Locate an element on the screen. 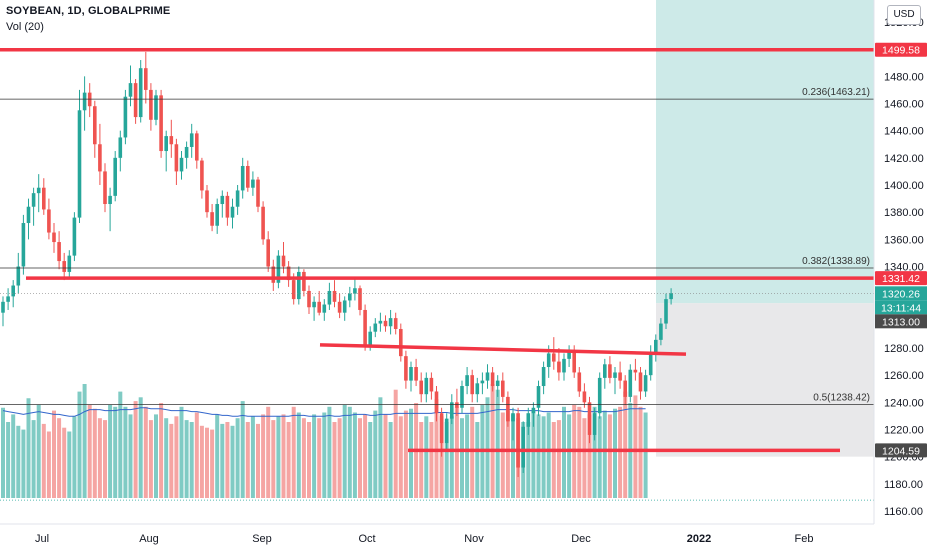  current-price-label-bg is located at coordinates (901, 293).